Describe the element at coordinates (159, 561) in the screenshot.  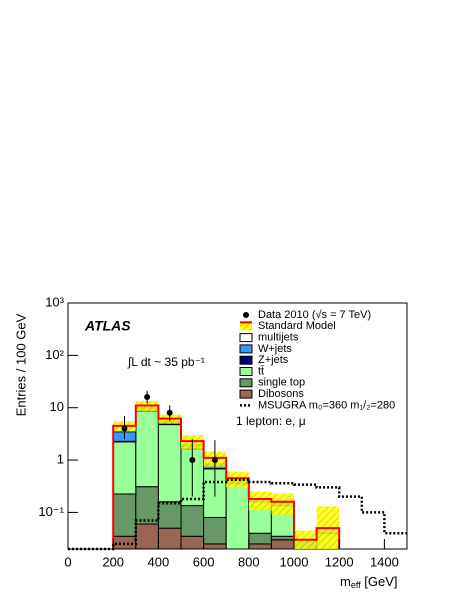
I see `x-tick-label: 400` at that location.